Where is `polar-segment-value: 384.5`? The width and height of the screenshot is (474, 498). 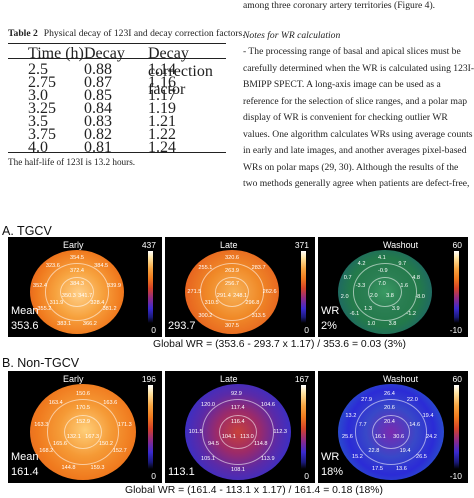 polar-segment-value: 384.5 is located at coordinates (101, 266).